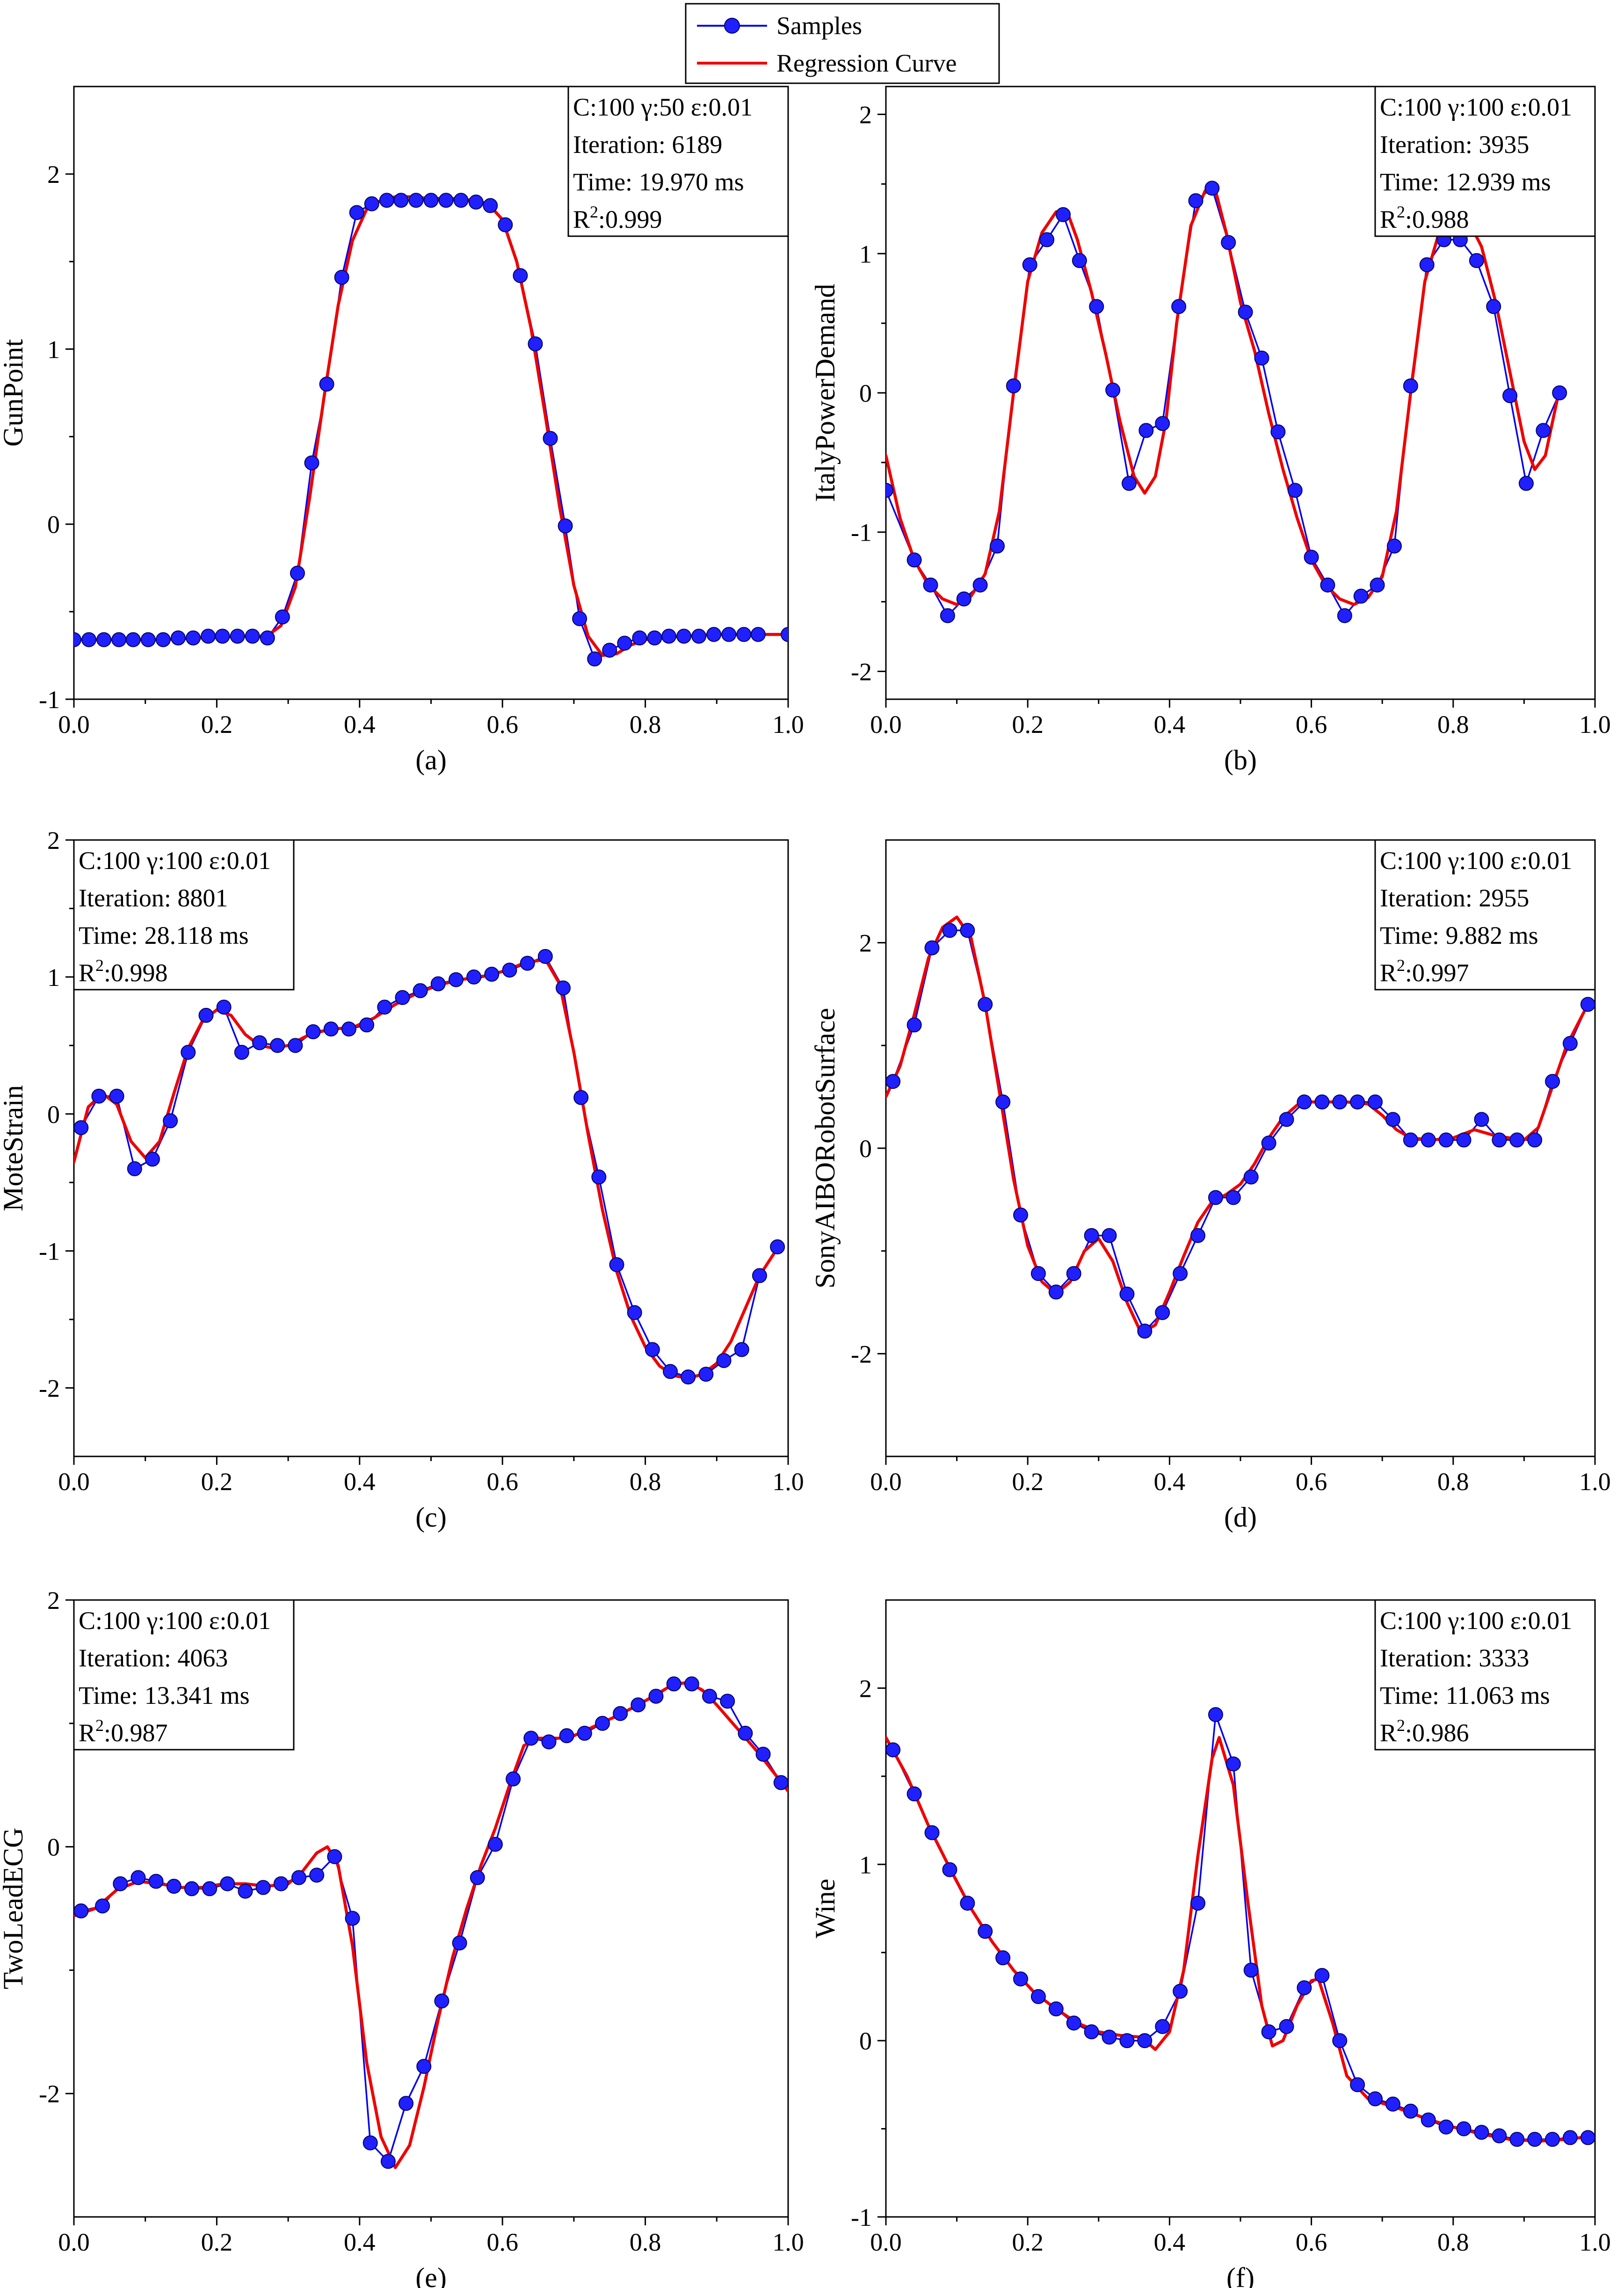  What do you see at coordinates (819, 26) in the screenshot?
I see `legend-samples-label: Samples` at bounding box center [819, 26].